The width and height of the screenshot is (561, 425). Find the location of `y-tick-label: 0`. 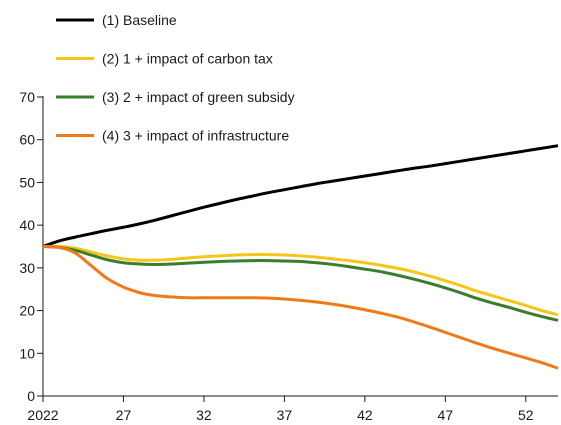

y-tick-label: 0 is located at coordinates (31, 396).